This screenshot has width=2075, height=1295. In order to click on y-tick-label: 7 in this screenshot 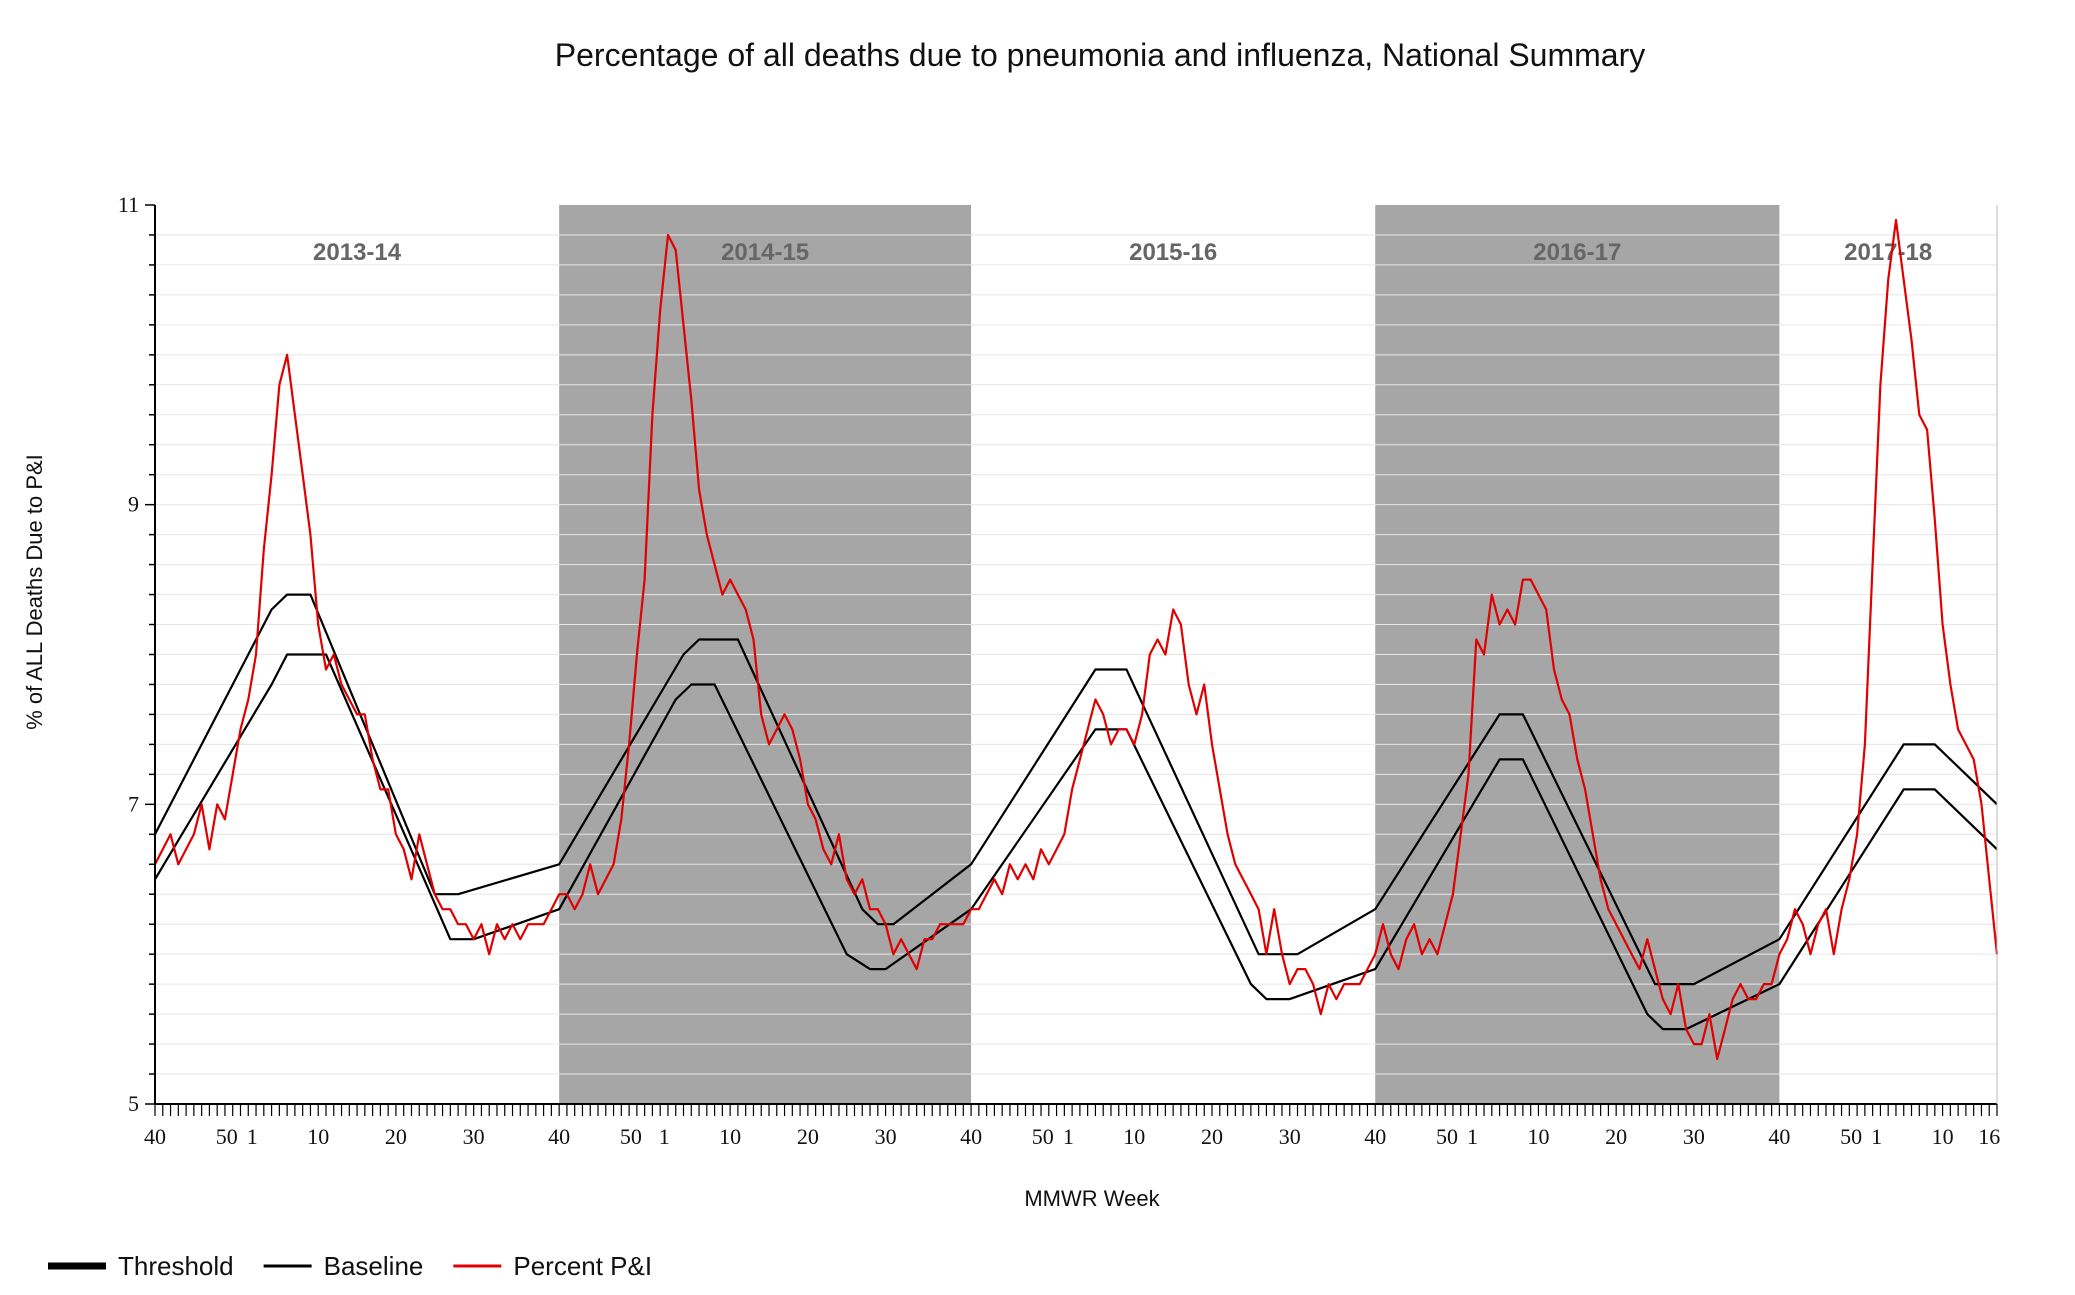, I will do `click(133, 803)`.